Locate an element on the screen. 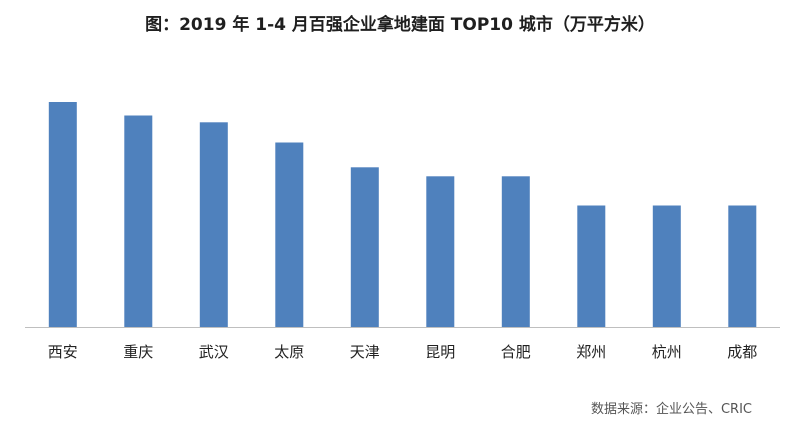  x-tick-label: 太原 is located at coordinates (289, 352).